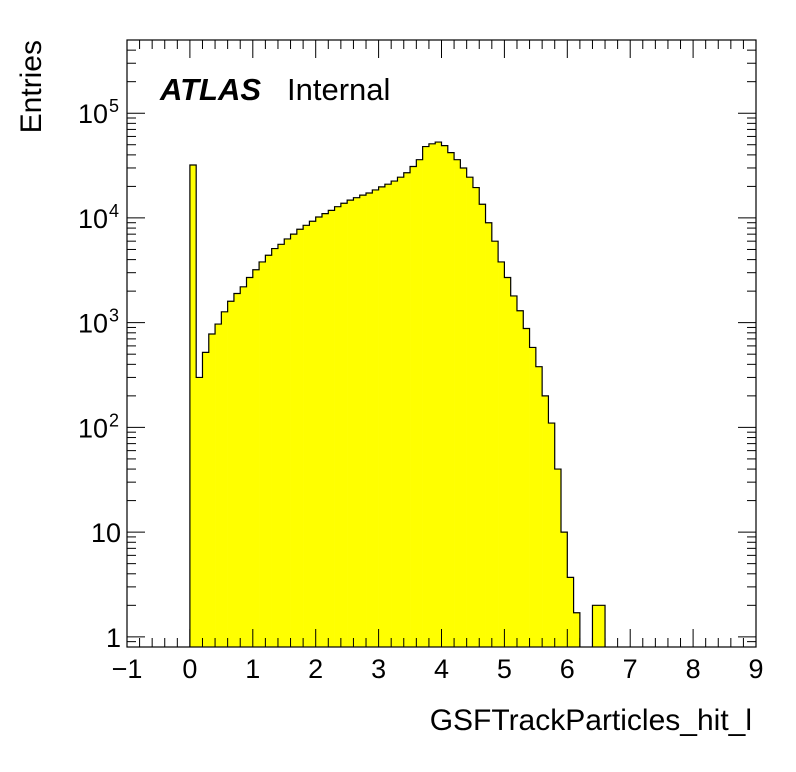 This screenshot has width=796, height=772. What do you see at coordinates (338, 89) in the screenshot?
I see `internal-label: Internal` at bounding box center [338, 89].